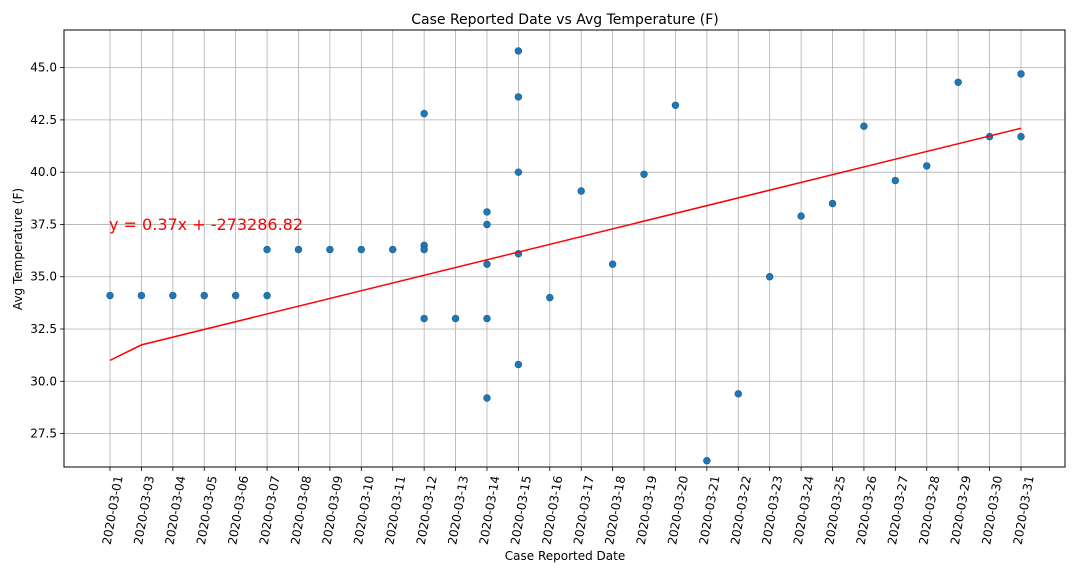 This screenshot has width=1080, height=580. Describe the element at coordinates (678, 510) in the screenshot. I see `x-tick-label: 2020-03-20` at that location.